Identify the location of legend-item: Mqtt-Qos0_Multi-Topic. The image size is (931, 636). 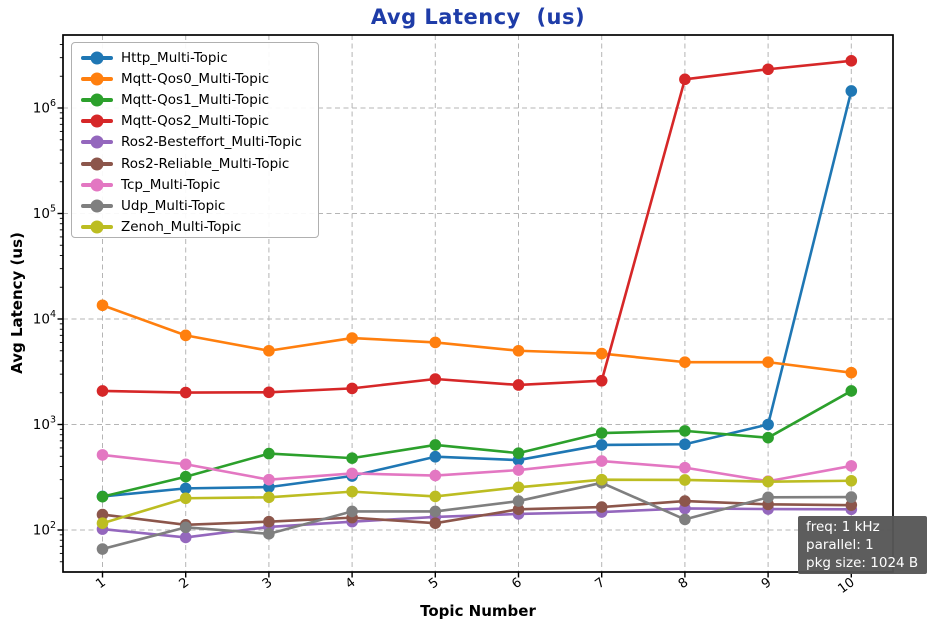
(199, 78).